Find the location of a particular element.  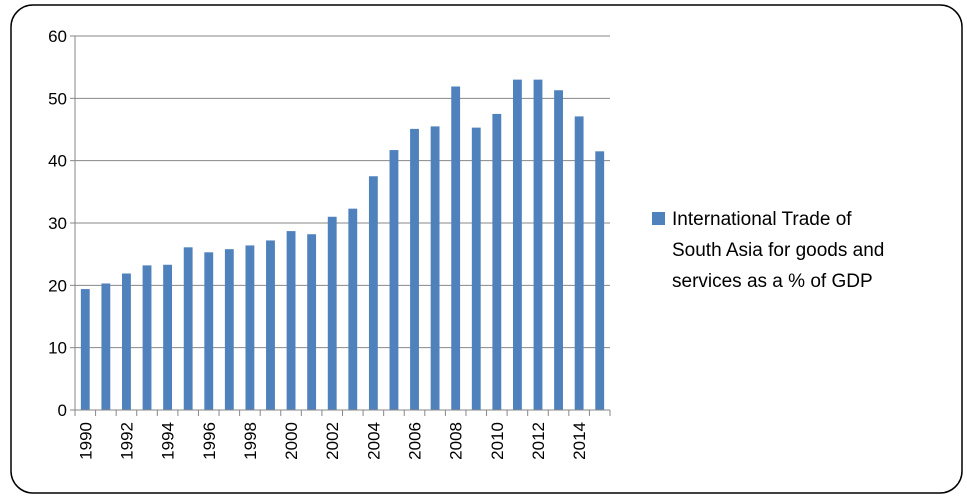

bar-1992 is located at coordinates (126, 341).